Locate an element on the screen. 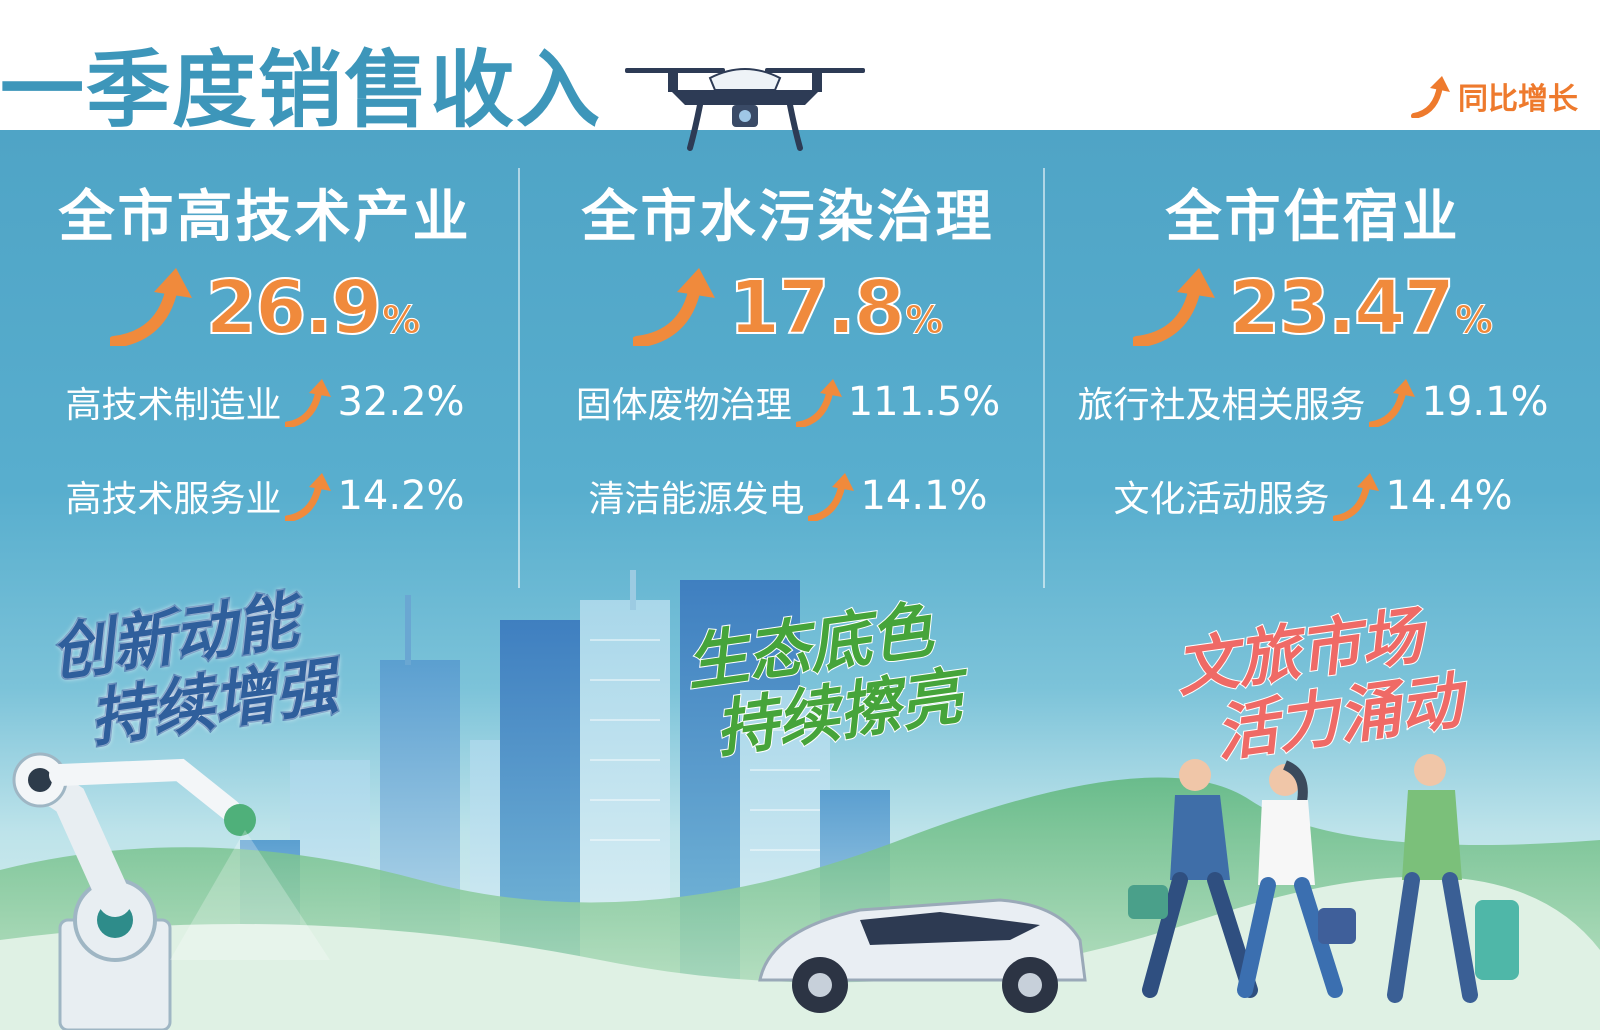 The height and width of the screenshot is (1030, 1600). sub-item: 高技术服务业 14.2% is located at coordinates (265, 496).